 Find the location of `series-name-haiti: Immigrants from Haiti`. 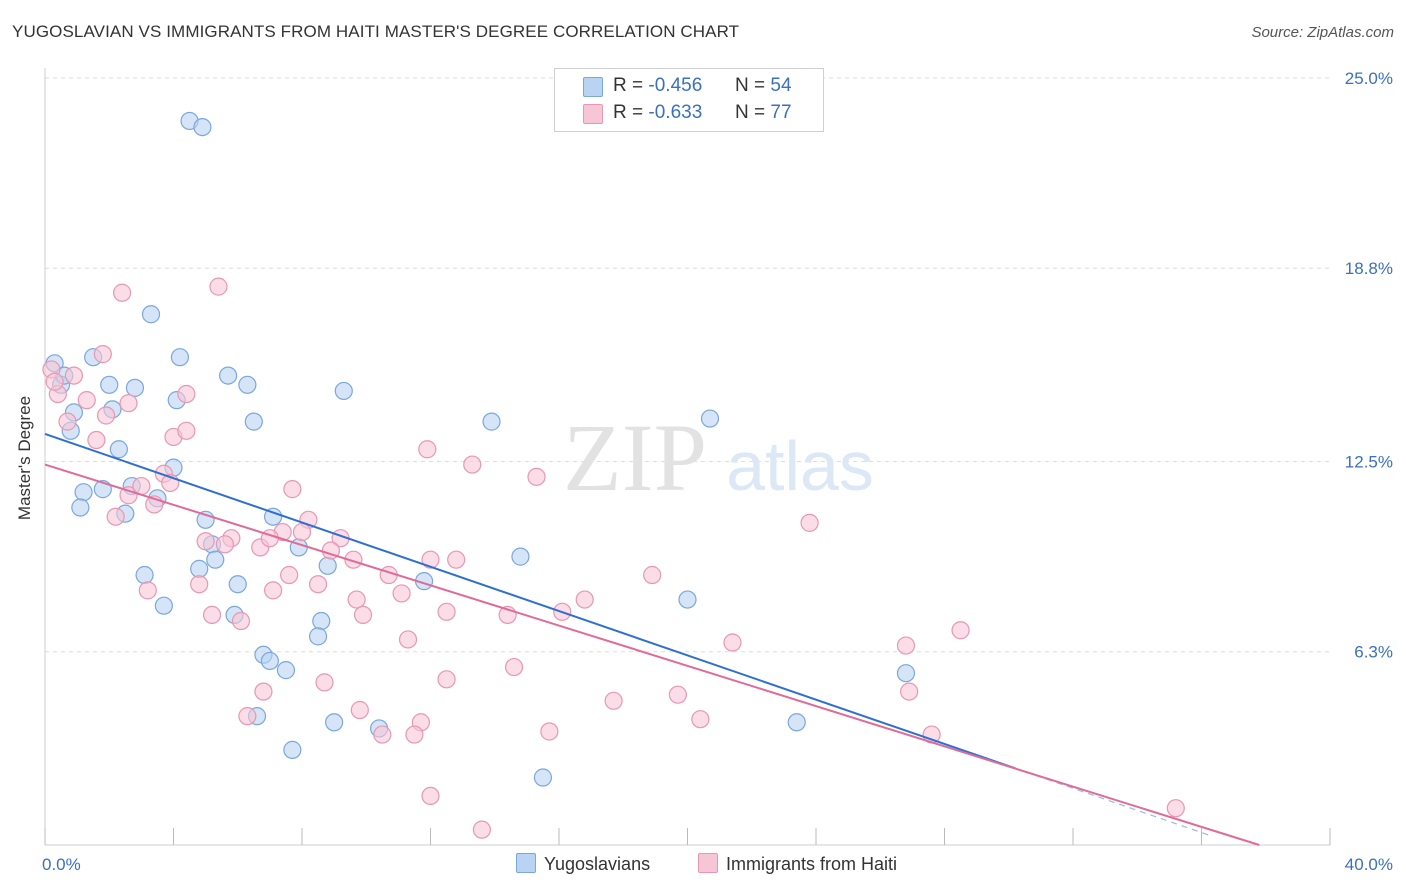

series-name-haiti: Immigrants from Haiti is located at coordinates (812, 864).